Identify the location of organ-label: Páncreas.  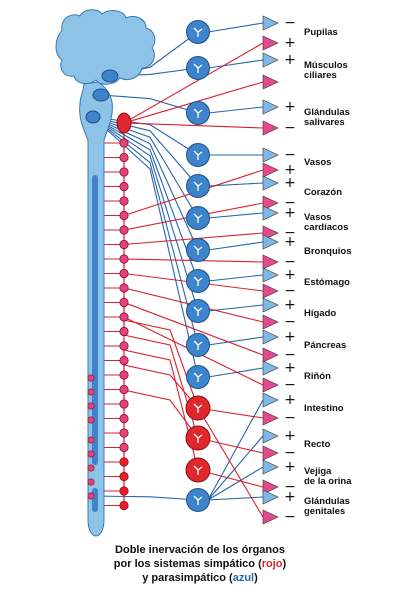
(325, 345).